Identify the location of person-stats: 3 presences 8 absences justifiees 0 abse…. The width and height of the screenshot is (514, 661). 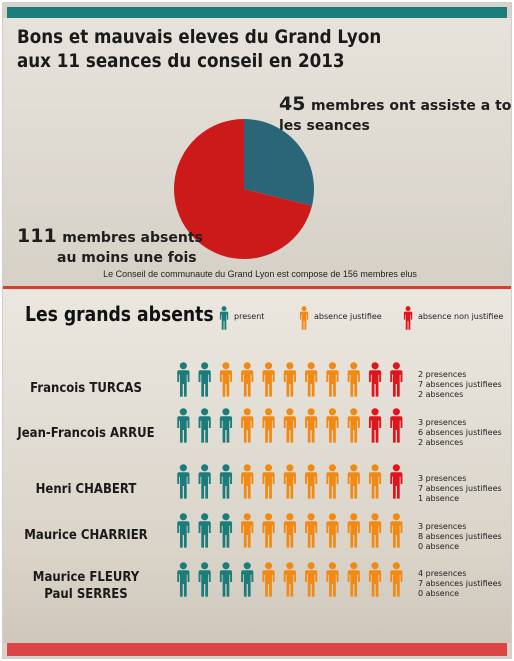
(460, 537).